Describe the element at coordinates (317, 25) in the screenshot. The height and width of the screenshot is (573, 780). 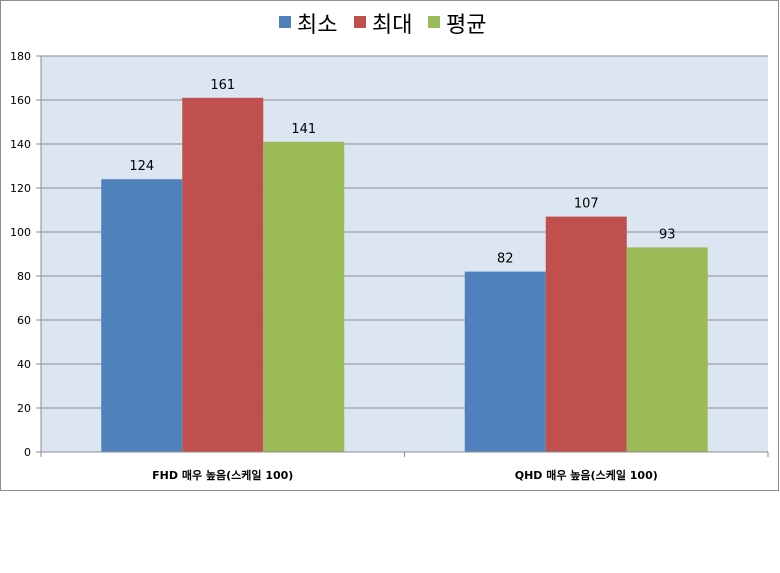
I see `legend-label: 최소` at that location.